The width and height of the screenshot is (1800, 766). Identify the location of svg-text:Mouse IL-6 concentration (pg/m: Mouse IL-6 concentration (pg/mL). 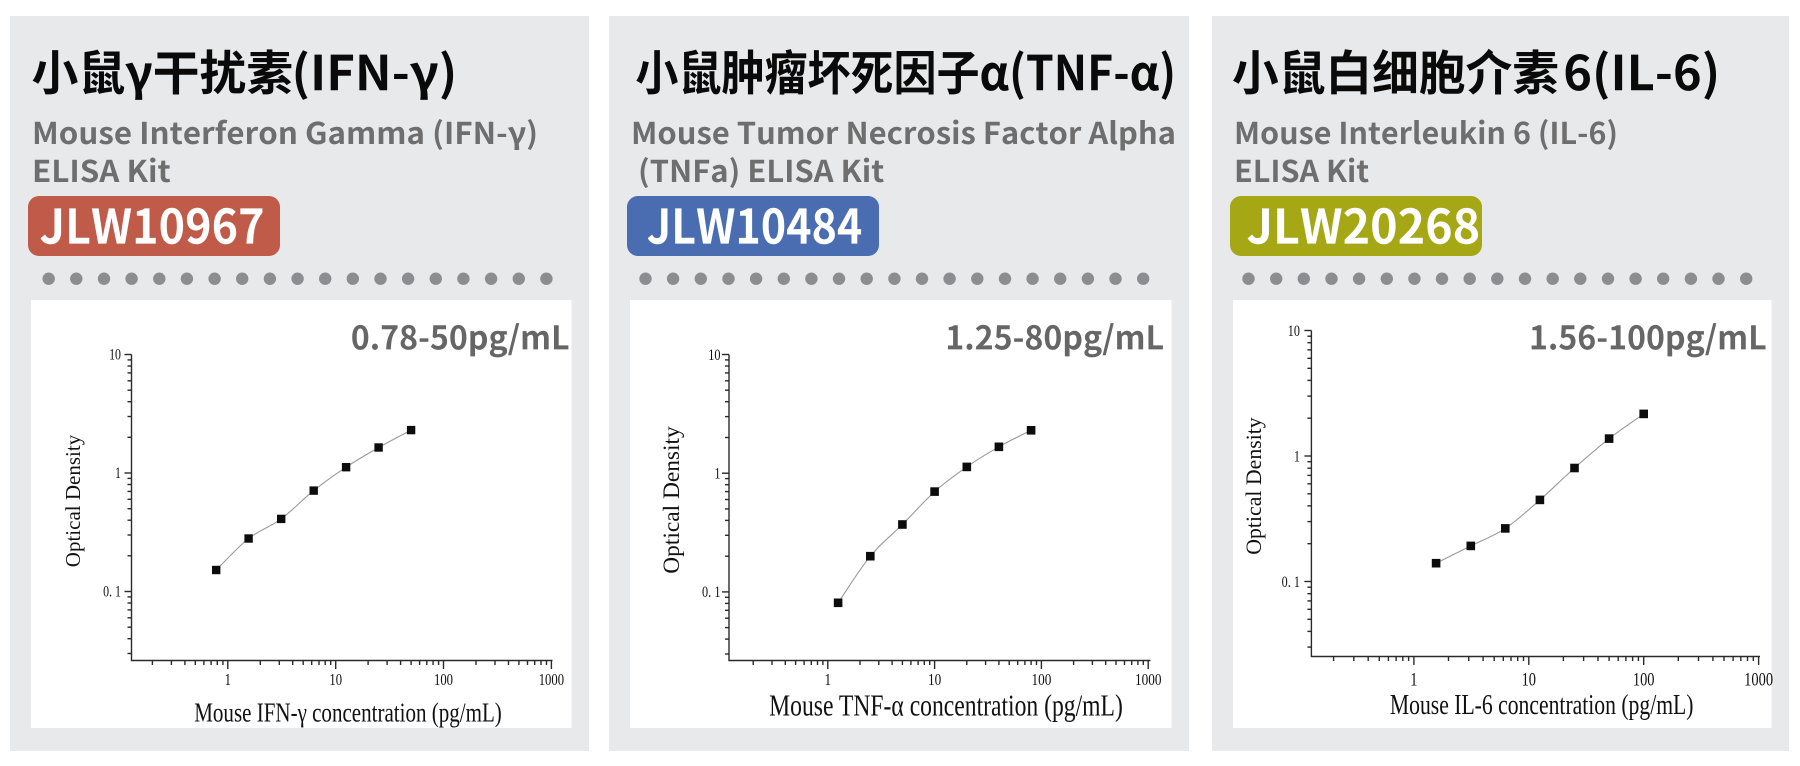
(1542, 705).